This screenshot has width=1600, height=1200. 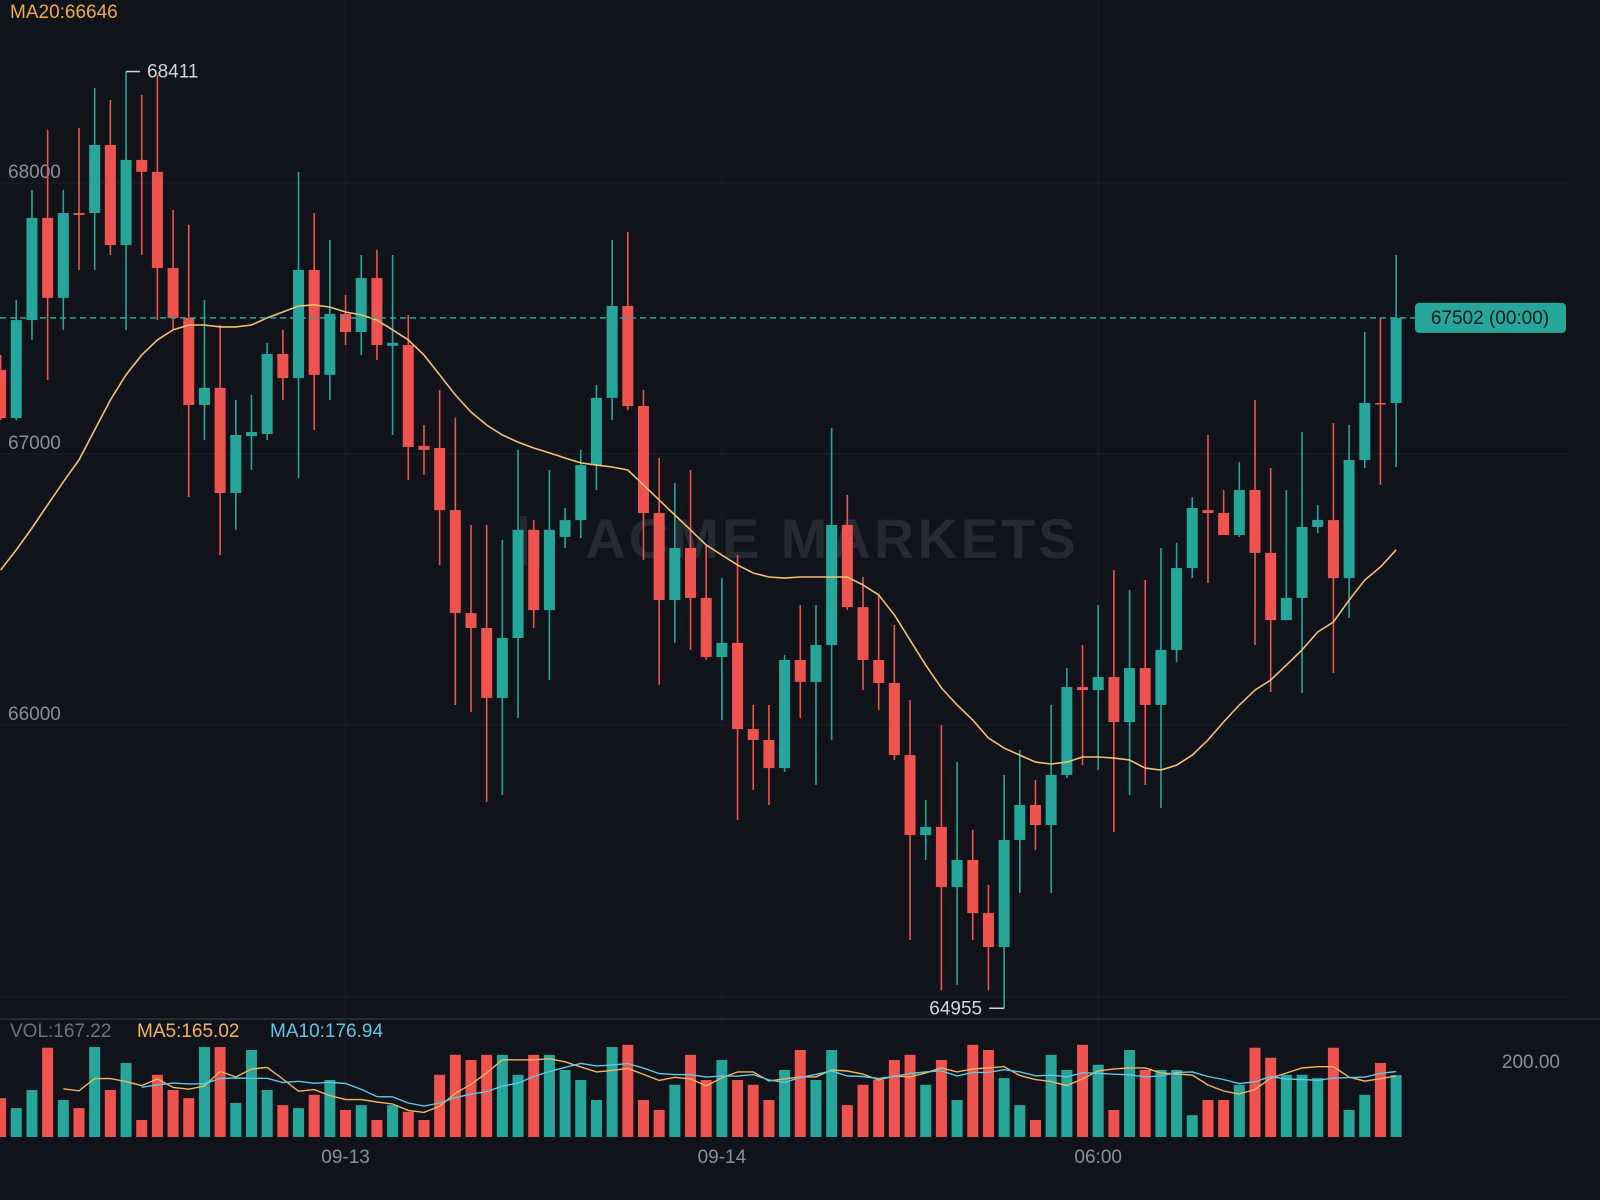 What do you see at coordinates (172, 72) in the screenshot?
I see `high-label: 68411` at bounding box center [172, 72].